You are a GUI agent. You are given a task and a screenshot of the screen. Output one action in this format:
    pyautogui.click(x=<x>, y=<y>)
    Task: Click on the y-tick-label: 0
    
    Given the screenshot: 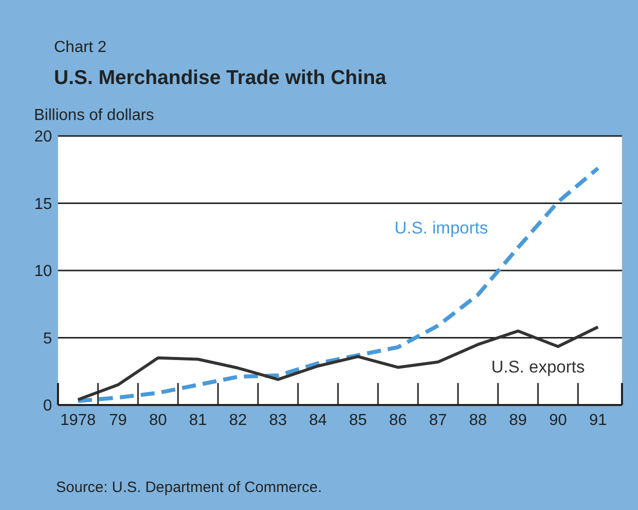 What is the action you would take?
    pyautogui.click(x=47, y=406)
    